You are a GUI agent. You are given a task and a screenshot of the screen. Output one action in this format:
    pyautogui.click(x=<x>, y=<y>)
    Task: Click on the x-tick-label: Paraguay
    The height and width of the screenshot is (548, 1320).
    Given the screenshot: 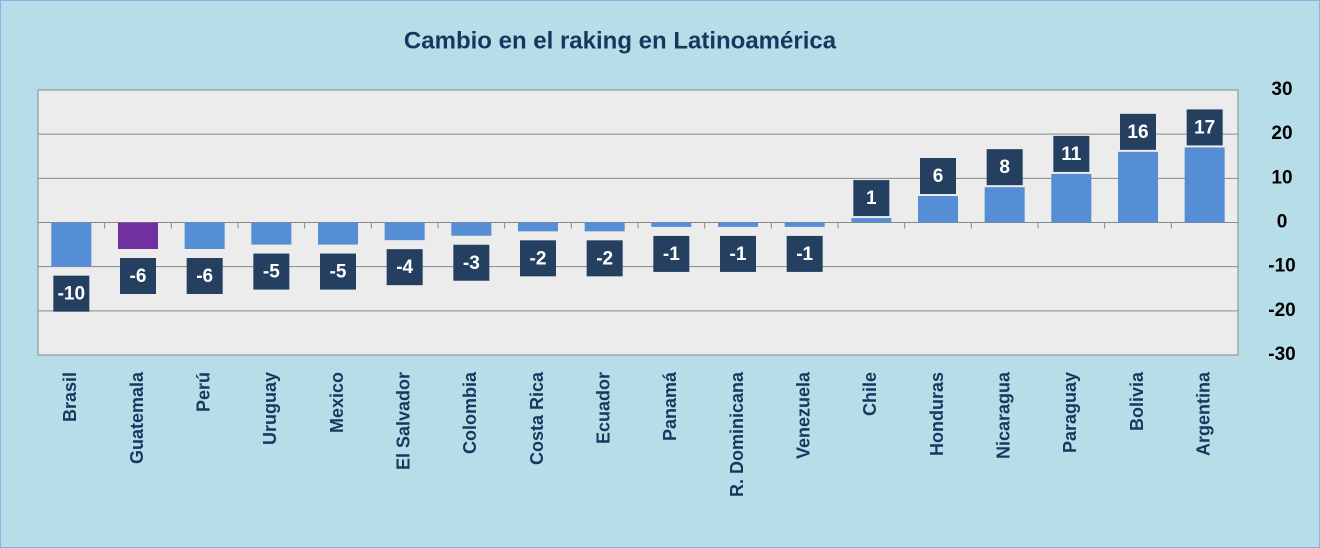 What is the action you would take?
    pyautogui.click(x=1070, y=412)
    